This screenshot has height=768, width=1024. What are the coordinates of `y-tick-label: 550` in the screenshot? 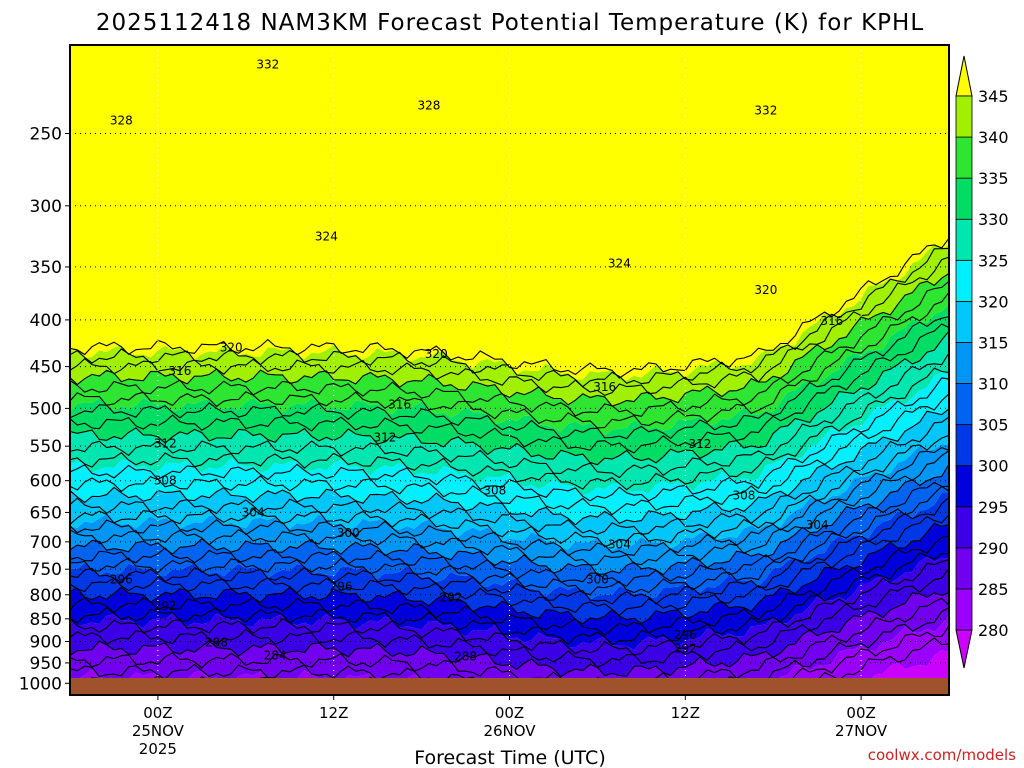 It's located at (46, 447).